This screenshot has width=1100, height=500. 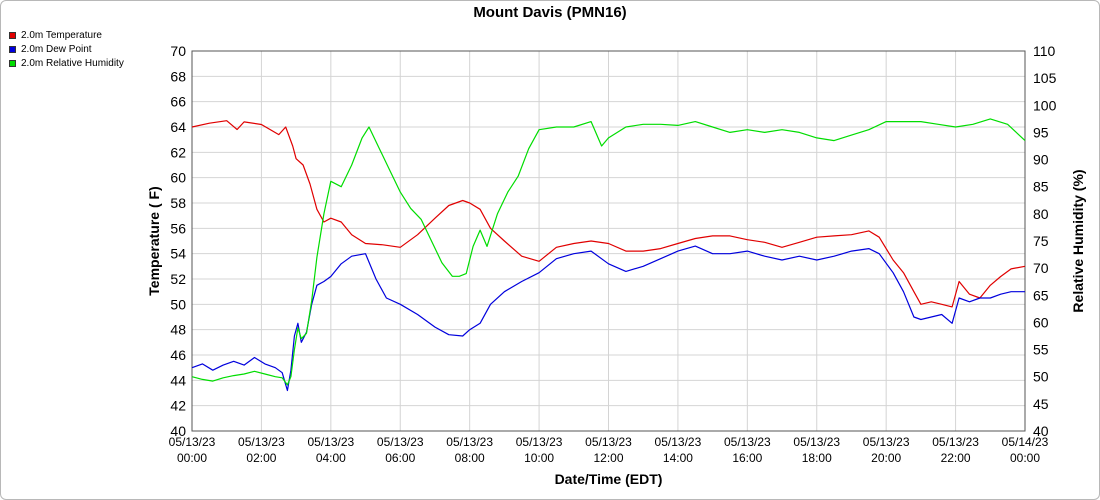 I want to click on y-left-tick-label: 66, so click(x=178, y=102).